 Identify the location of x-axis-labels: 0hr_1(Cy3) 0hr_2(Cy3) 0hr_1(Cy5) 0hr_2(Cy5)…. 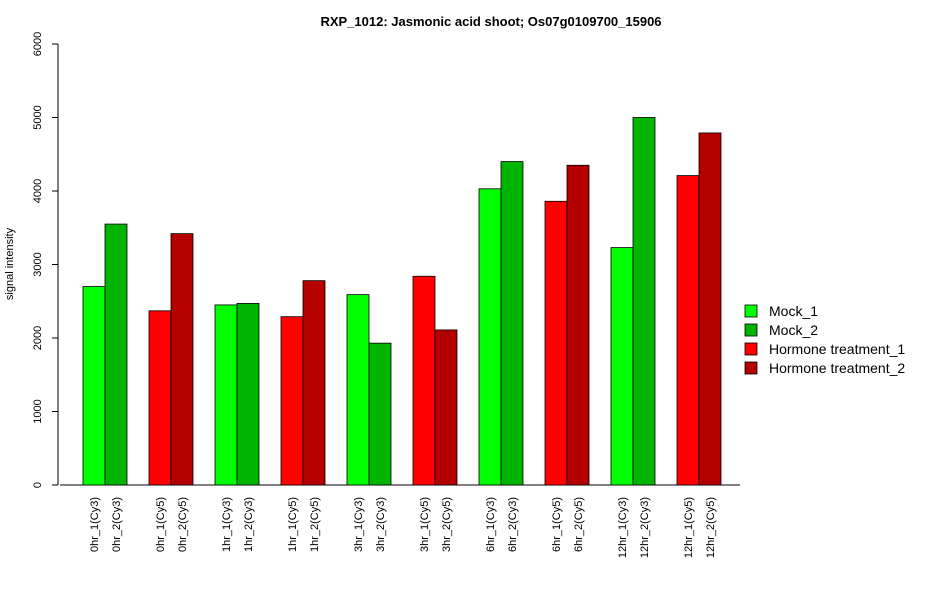
(403, 527).